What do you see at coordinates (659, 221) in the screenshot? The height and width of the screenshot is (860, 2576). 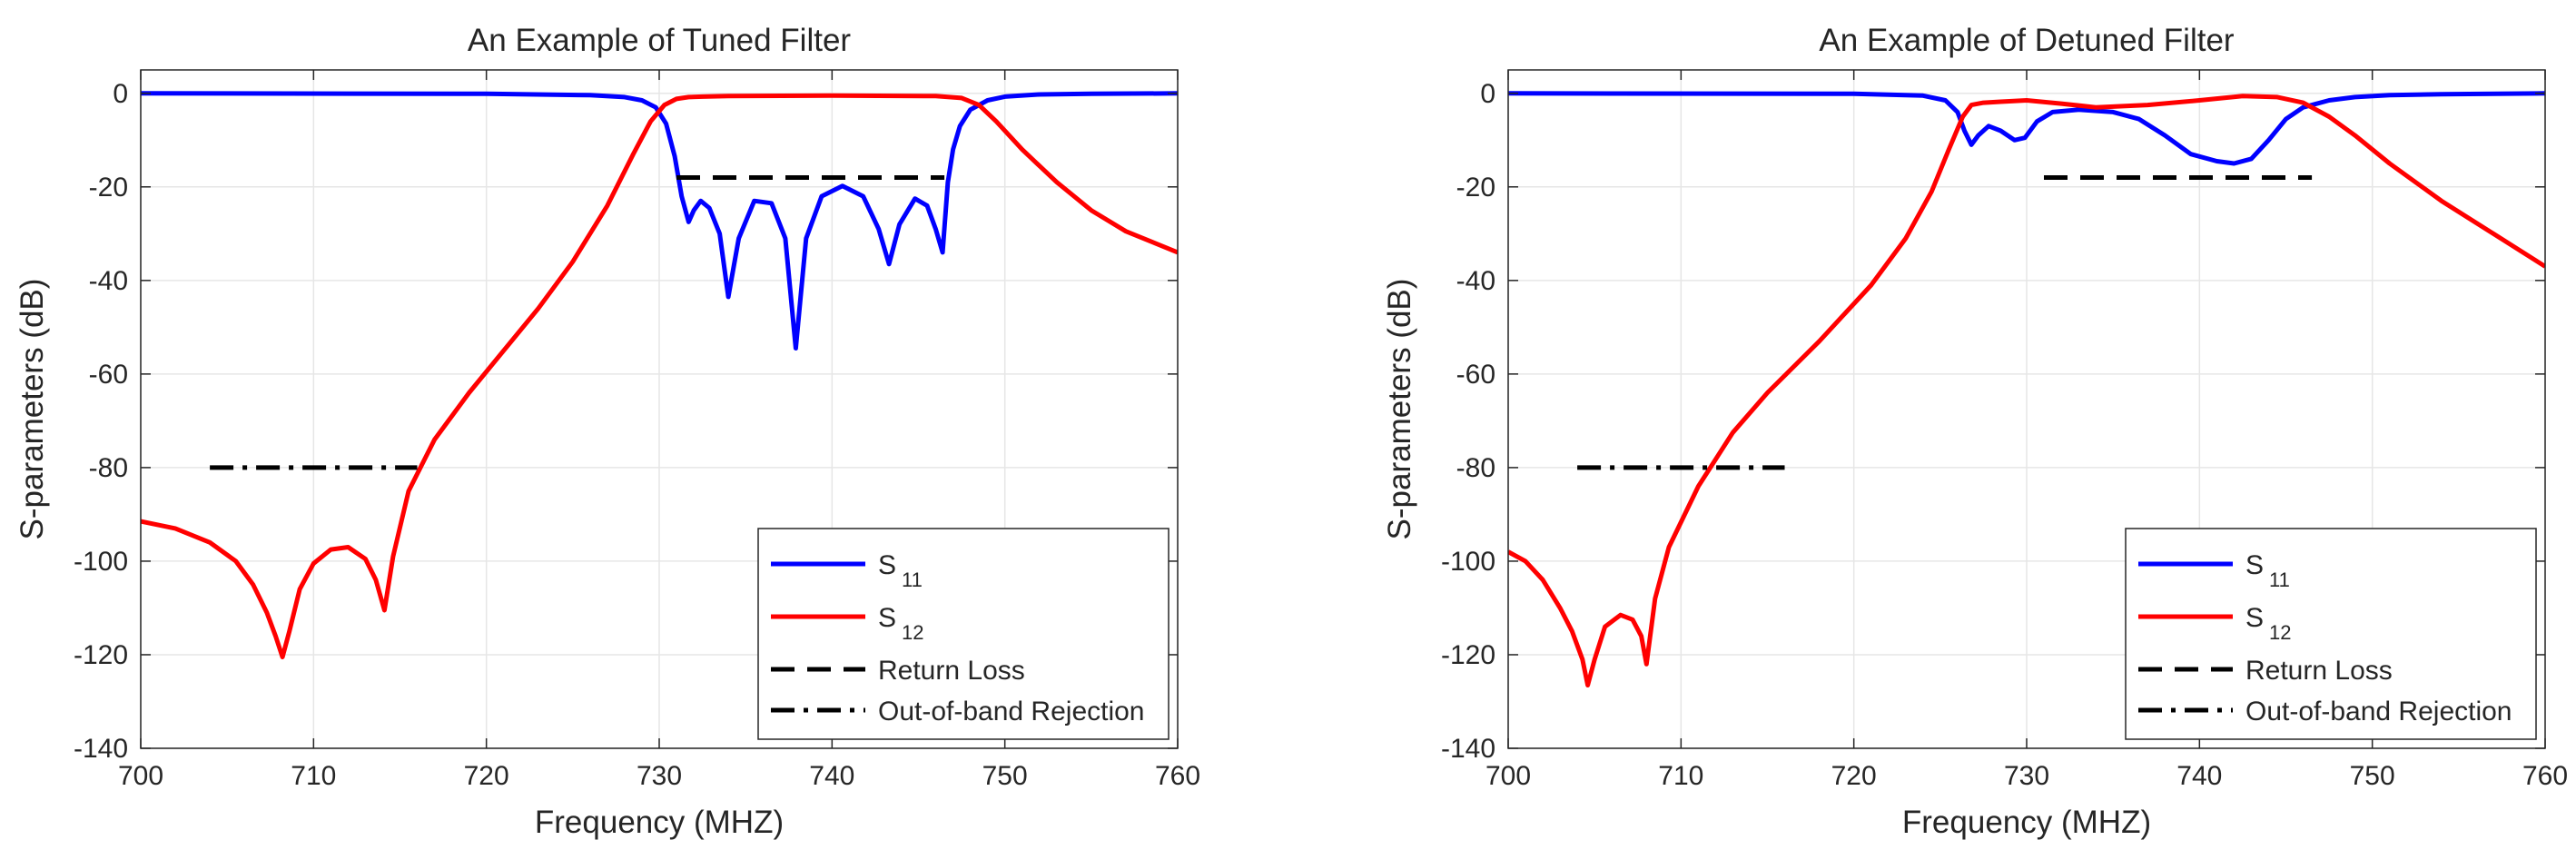 I see `series-line-s11` at bounding box center [659, 221].